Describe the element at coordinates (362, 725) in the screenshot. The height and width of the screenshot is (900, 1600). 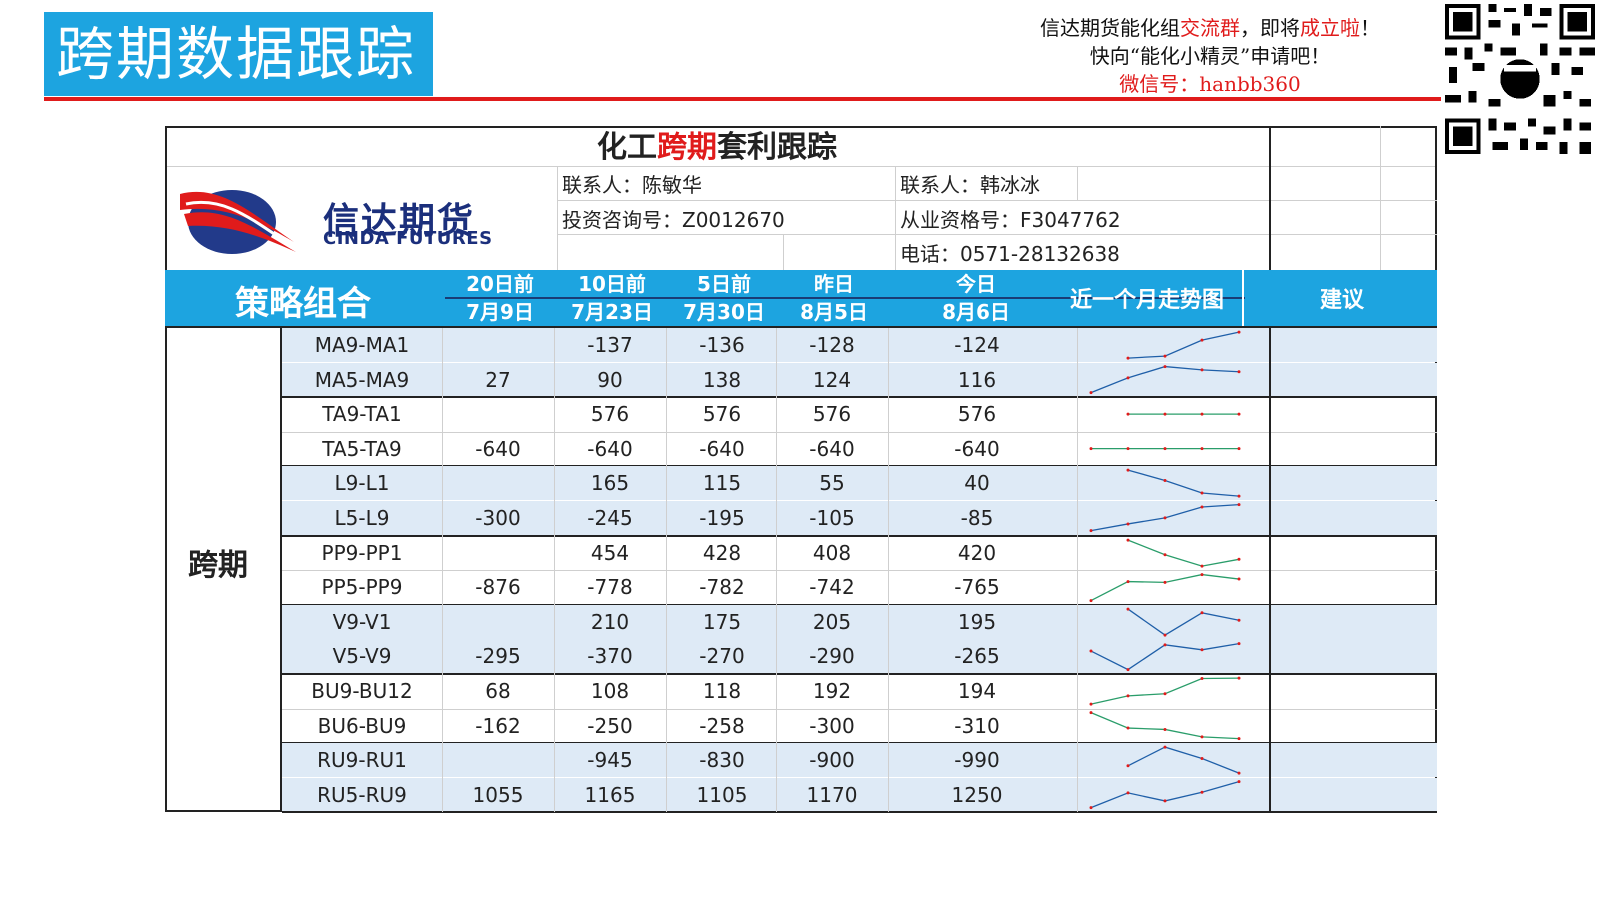
I see `cell-name: BU6-BU9` at that location.